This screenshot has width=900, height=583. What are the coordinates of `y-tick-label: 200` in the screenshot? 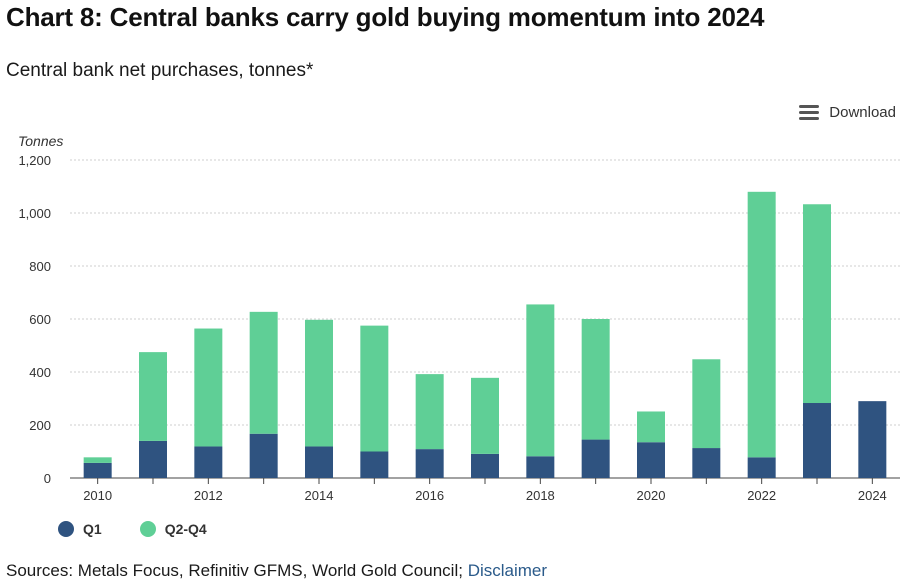 It's located at (40, 425).